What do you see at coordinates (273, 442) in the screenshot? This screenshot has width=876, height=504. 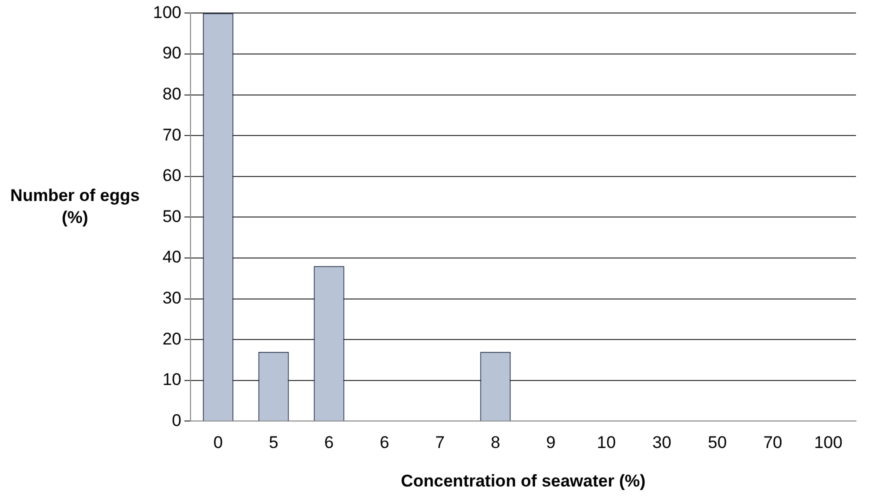 I see `x-tick-label: 5` at bounding box center [273, 442].